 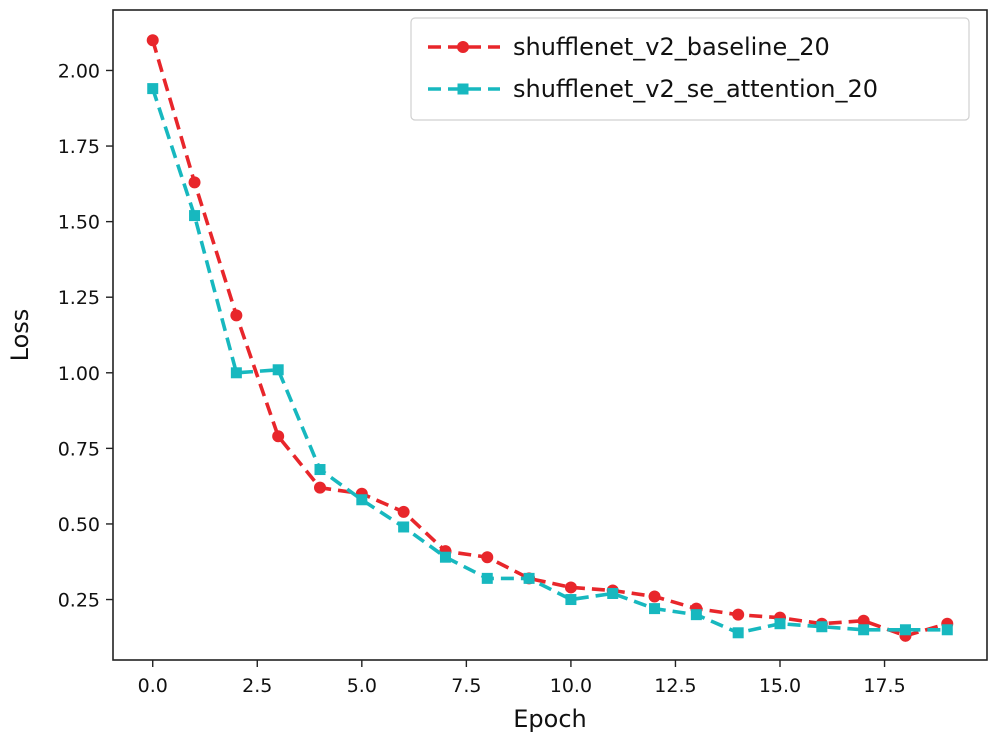 What do you see at coordinates (571, 686) in the screenshot?
I see `x-tick-label: 10.0` at bounding box center [571, 686].